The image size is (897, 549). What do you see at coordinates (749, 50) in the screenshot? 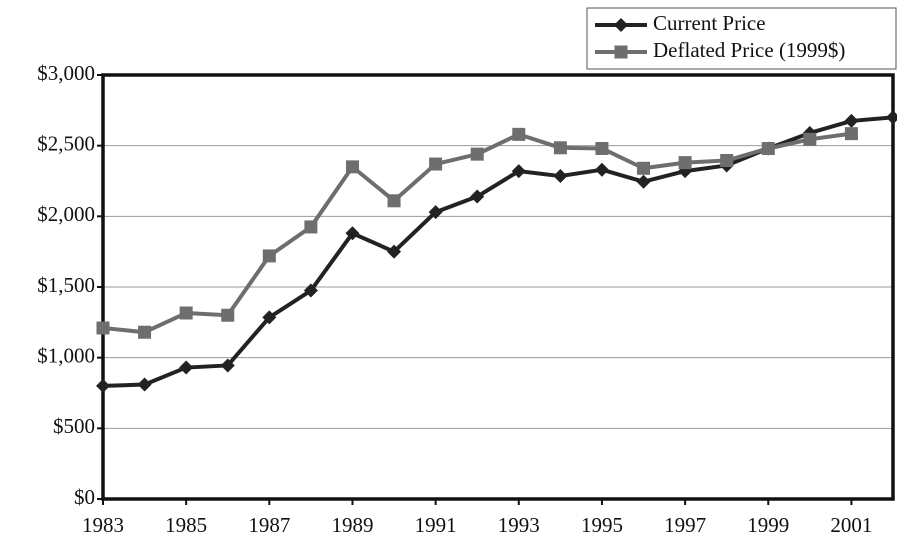
I see `legend-label: Deflated Price (1999$)` at bounding box center [749, 50].